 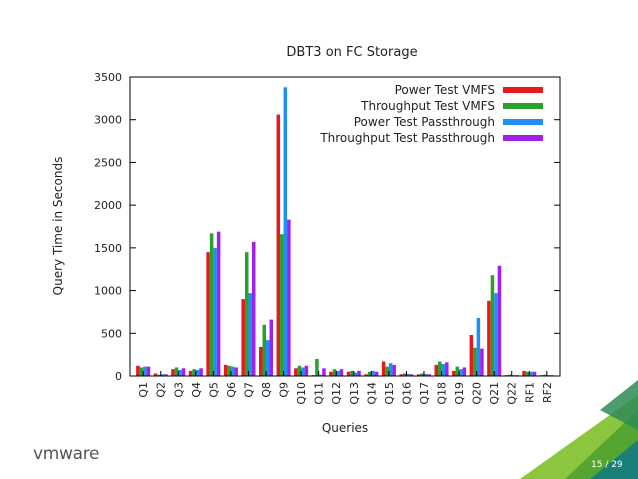 What do you see at coordinates (607, 465) in the screenshot?
I see `page-number: 15 / 29` at bounding box center [607, 465].